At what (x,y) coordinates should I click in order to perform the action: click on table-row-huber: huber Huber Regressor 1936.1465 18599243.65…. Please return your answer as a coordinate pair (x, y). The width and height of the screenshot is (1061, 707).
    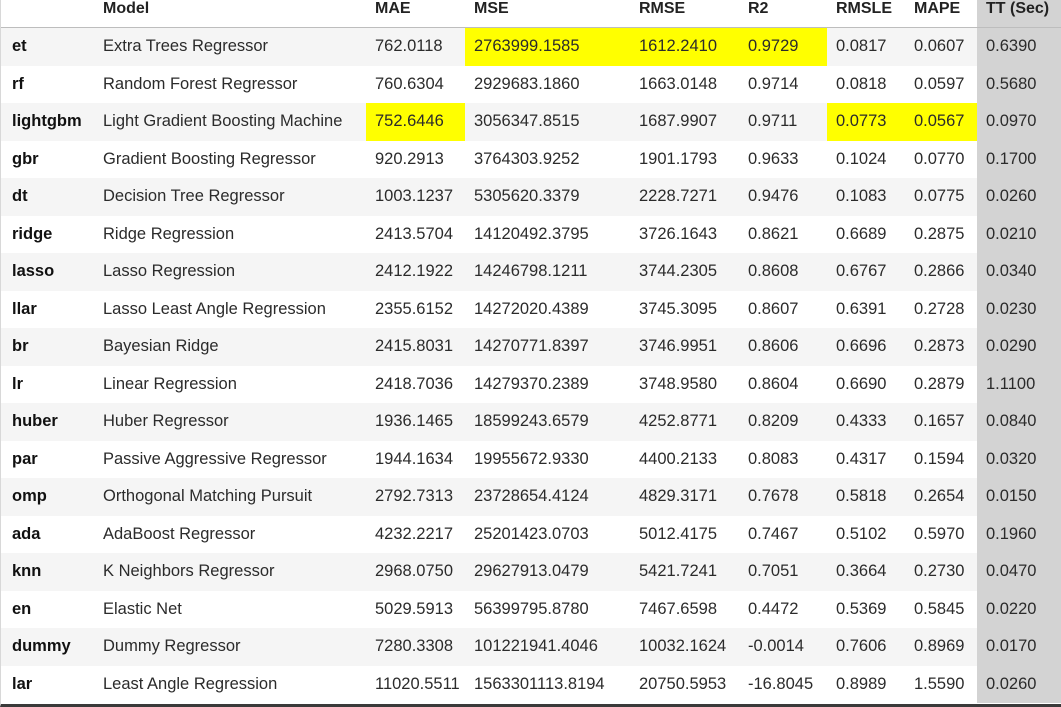
    Looking at the image, I should click on (531, 422).